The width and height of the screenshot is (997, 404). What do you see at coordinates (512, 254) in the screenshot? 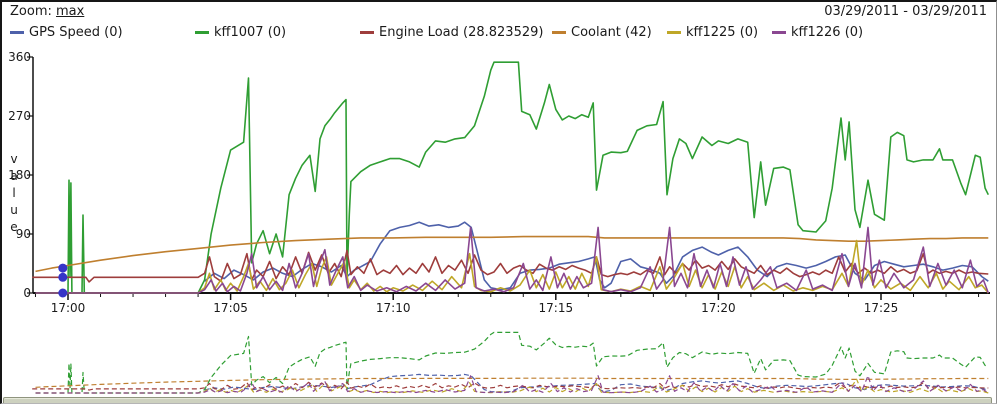
I see `series-coolant` at bounding box center [512, 254].